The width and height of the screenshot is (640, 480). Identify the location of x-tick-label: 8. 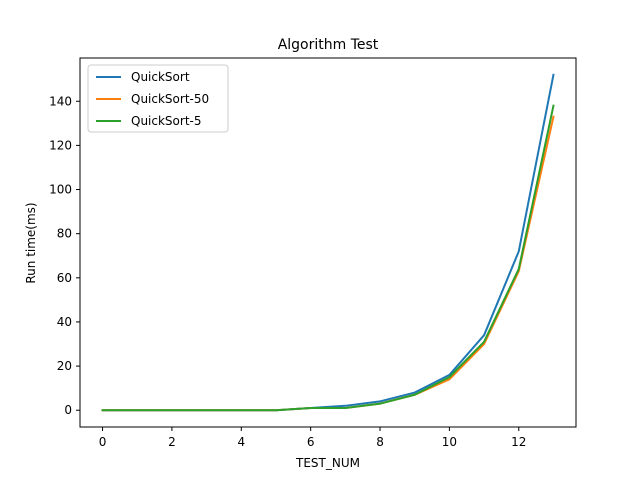
(380, 442).